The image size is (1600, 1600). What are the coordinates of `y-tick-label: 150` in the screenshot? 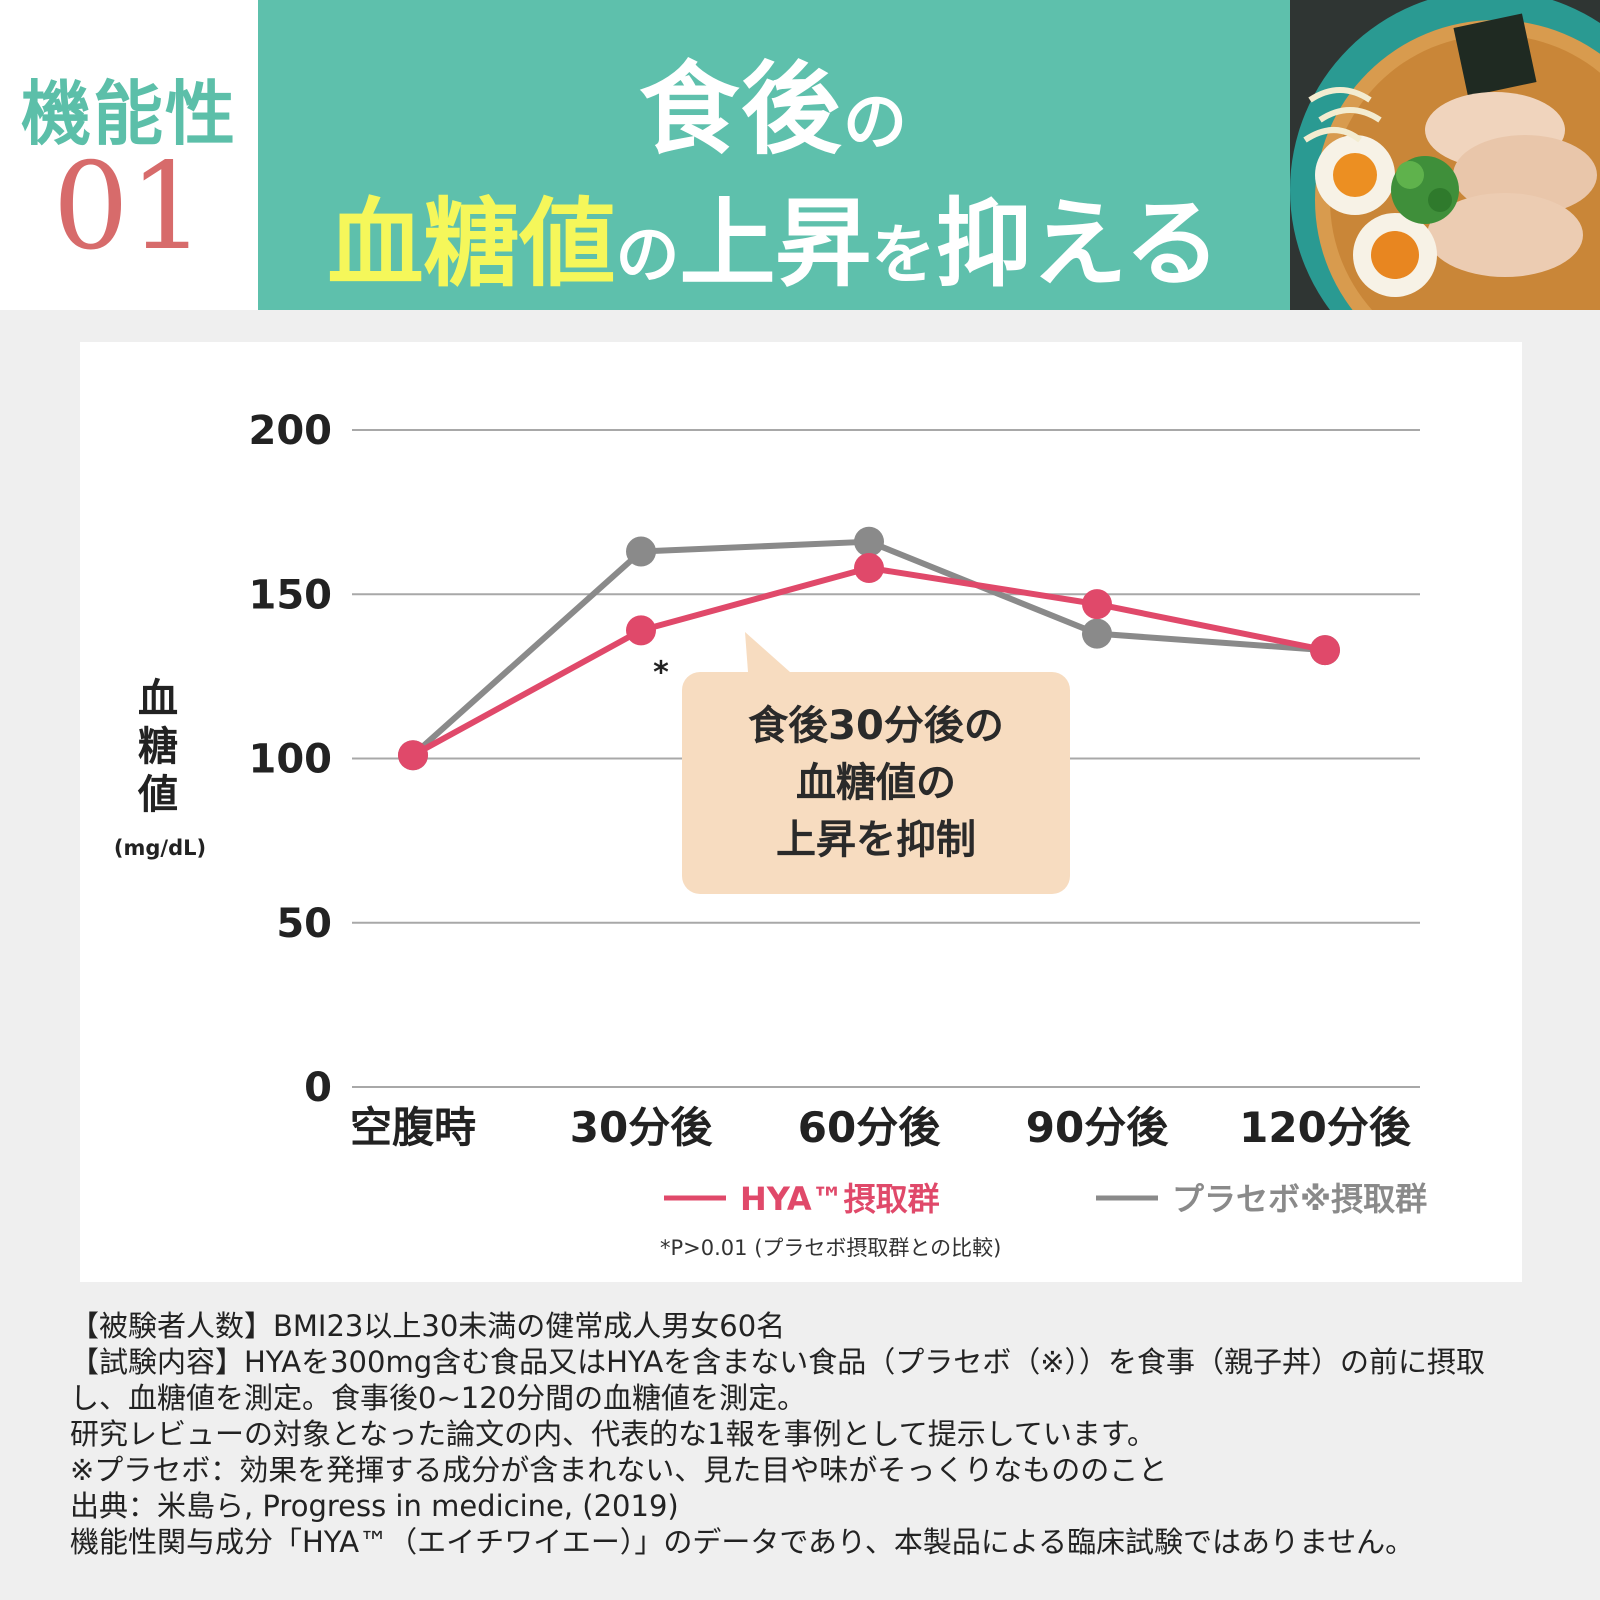 It's located at (291, 595).